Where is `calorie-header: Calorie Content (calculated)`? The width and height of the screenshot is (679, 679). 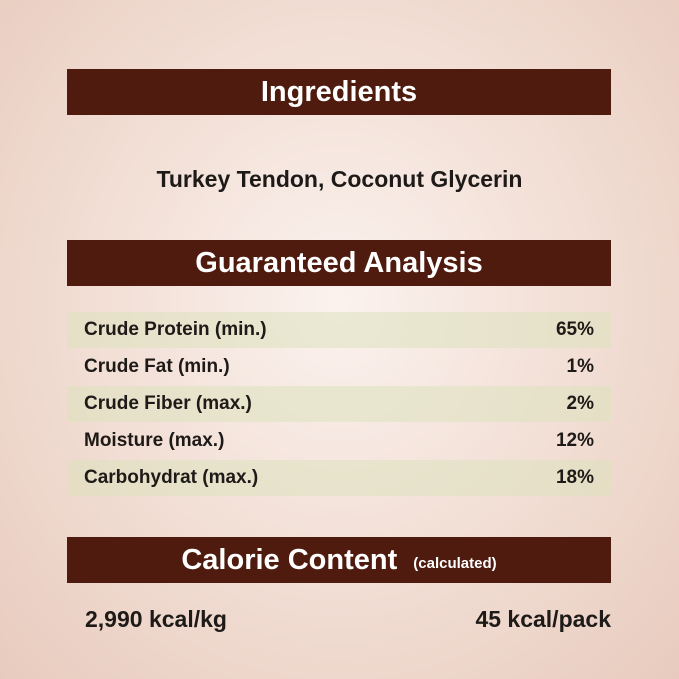 calorie-header: Calorie Content (calculated) is located at coordinates (339, 560).